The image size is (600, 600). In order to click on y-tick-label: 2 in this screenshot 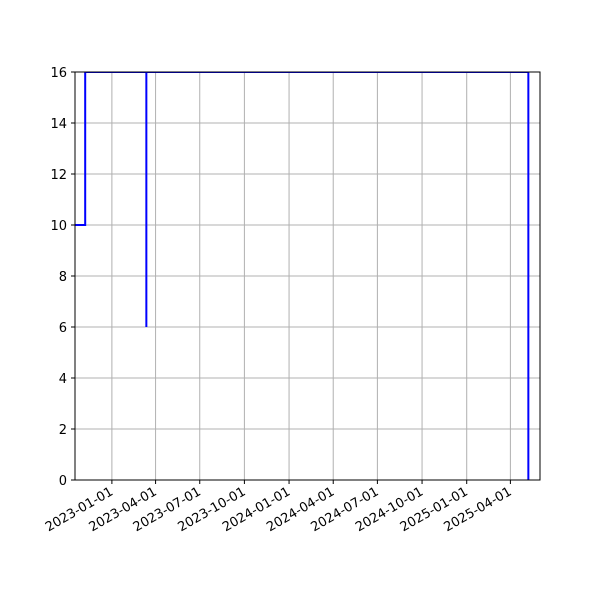, I will do `click(63, 430)`.